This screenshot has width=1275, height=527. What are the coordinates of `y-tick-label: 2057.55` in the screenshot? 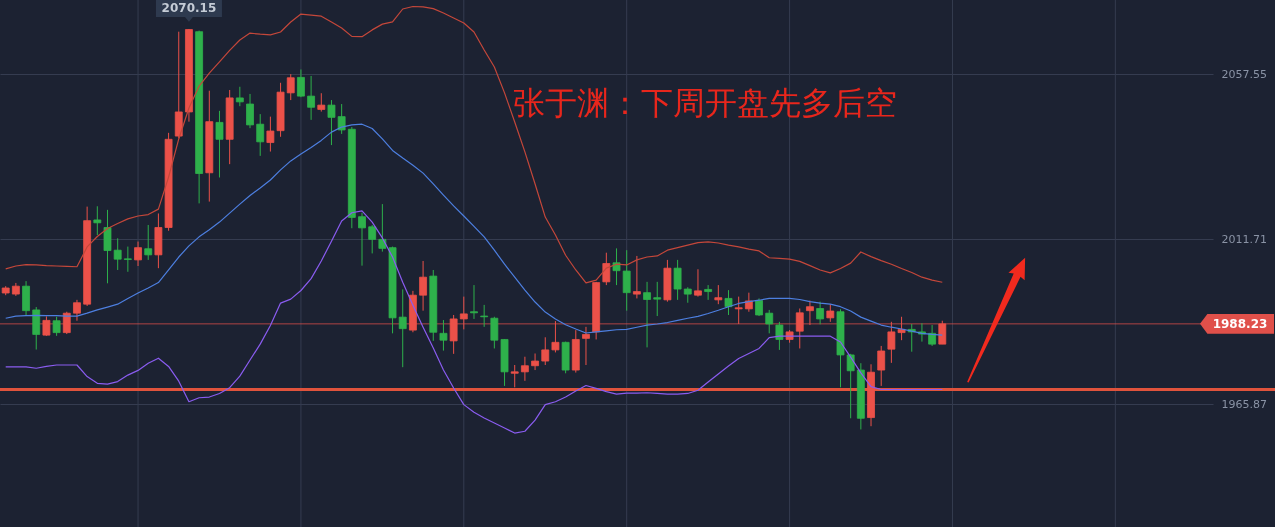 It's located at (1244, 74).